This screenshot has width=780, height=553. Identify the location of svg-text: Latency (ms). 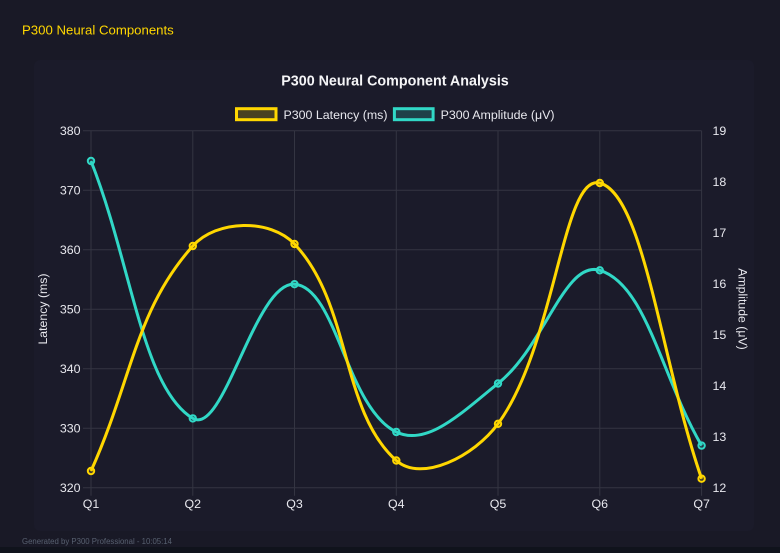
(43, 308).